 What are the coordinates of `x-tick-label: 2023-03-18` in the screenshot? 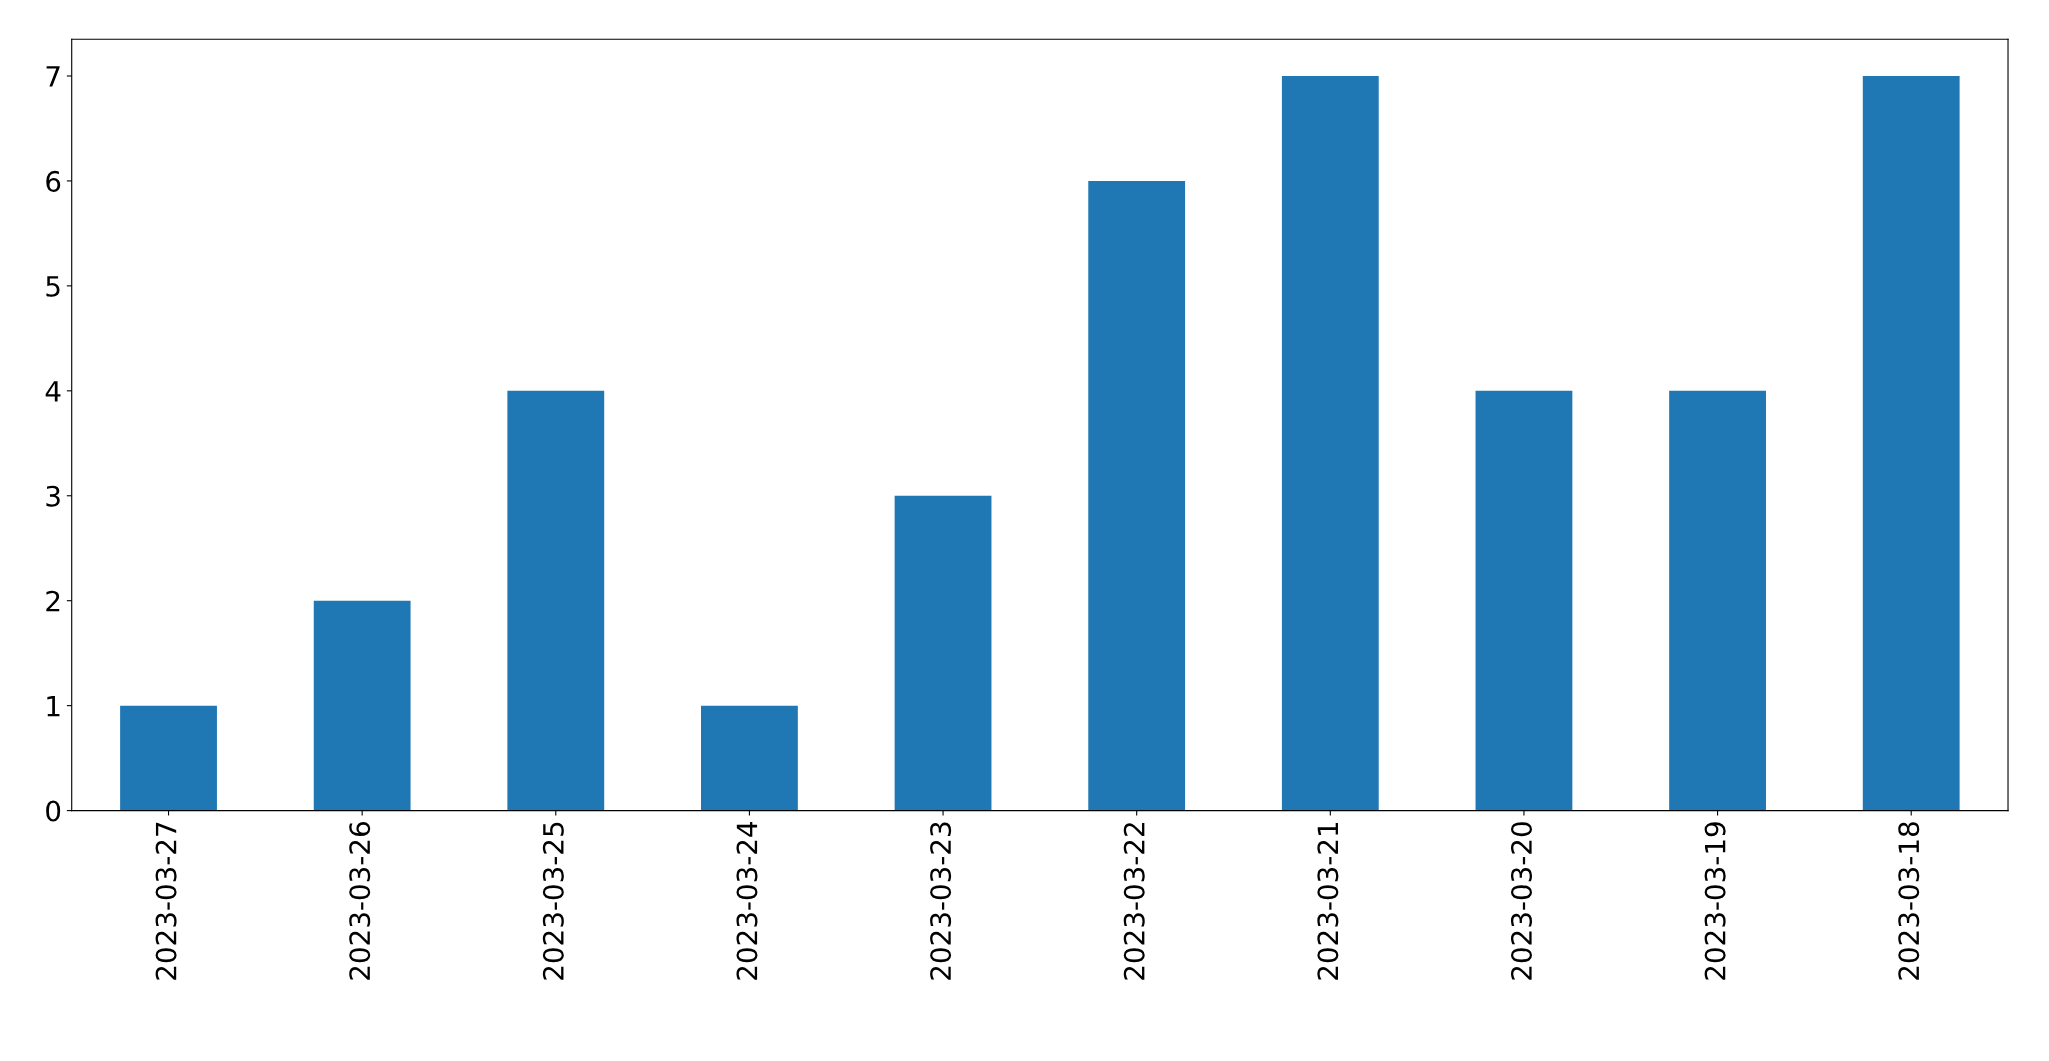 It's located at (1909, 901).